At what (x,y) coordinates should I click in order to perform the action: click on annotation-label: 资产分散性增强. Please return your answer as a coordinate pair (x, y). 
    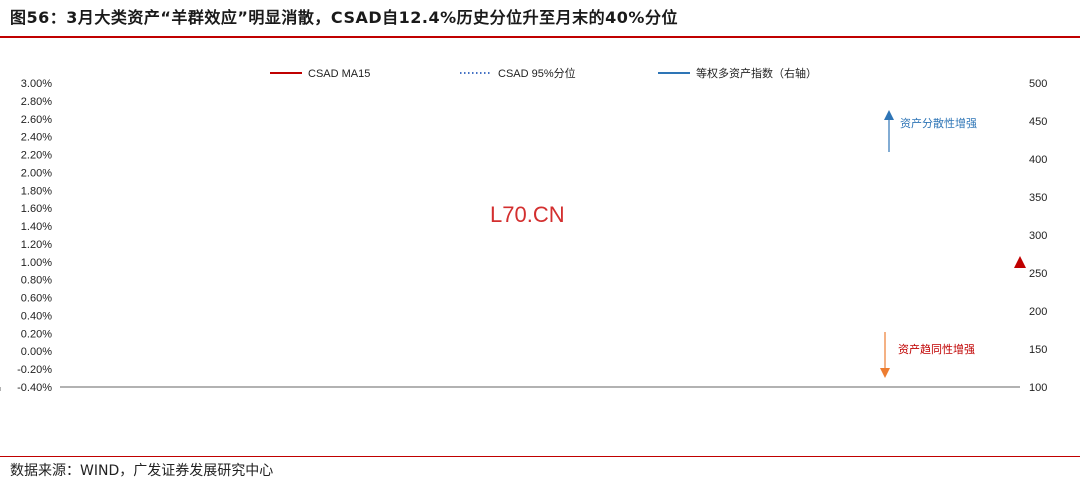
    Looking at the image, I should click on (938, 123).